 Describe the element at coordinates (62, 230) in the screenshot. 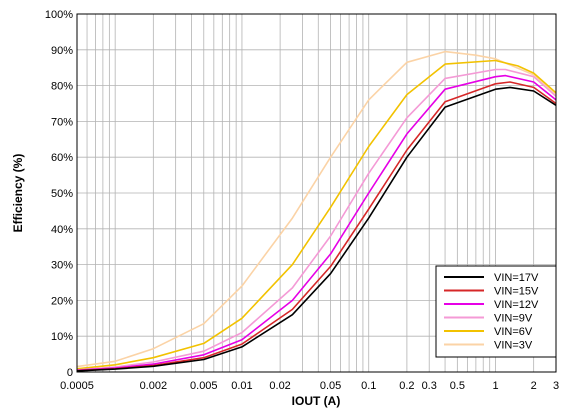

I see `y-tick-label: 40%` at that location.